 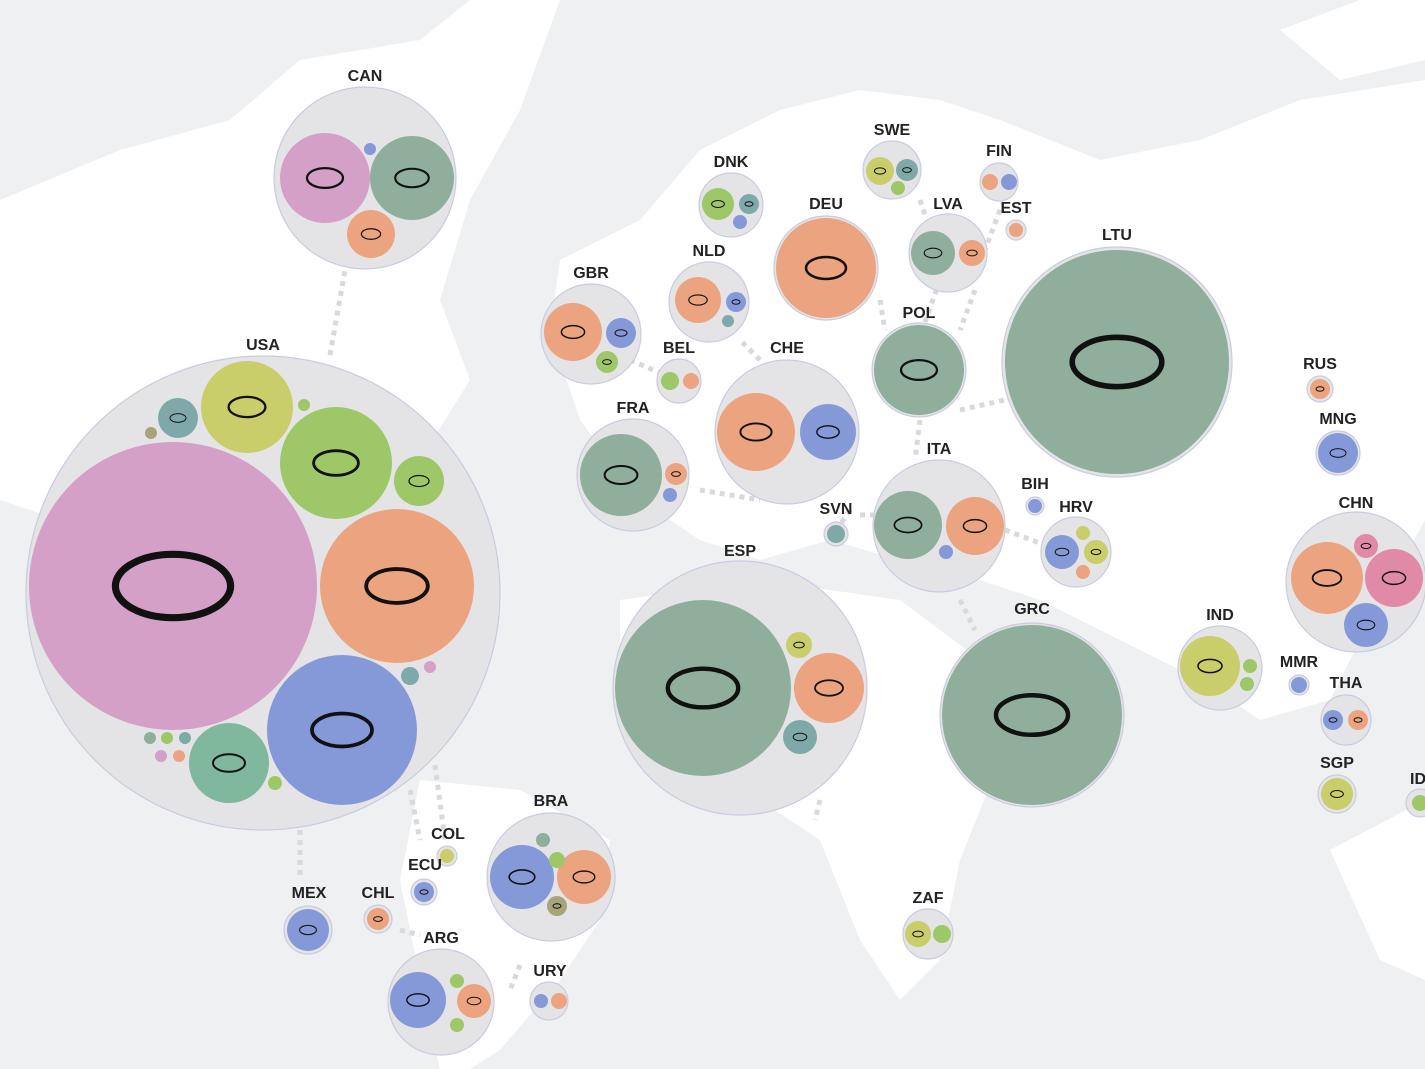 I want to click on country-label: ESP, so click(x=740, y=551).